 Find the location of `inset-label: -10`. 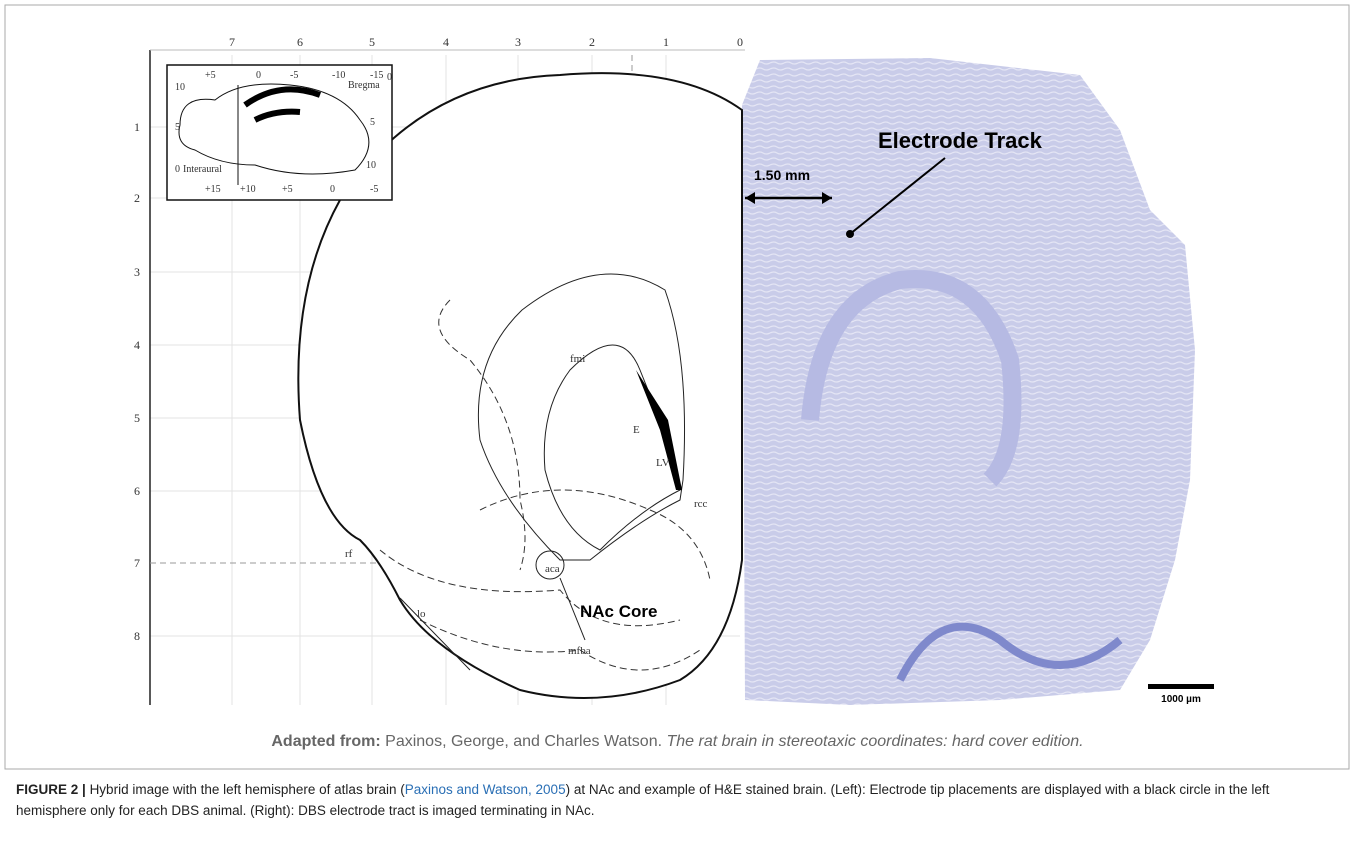

inset-label: -10 is located at coordinates (338, 75).